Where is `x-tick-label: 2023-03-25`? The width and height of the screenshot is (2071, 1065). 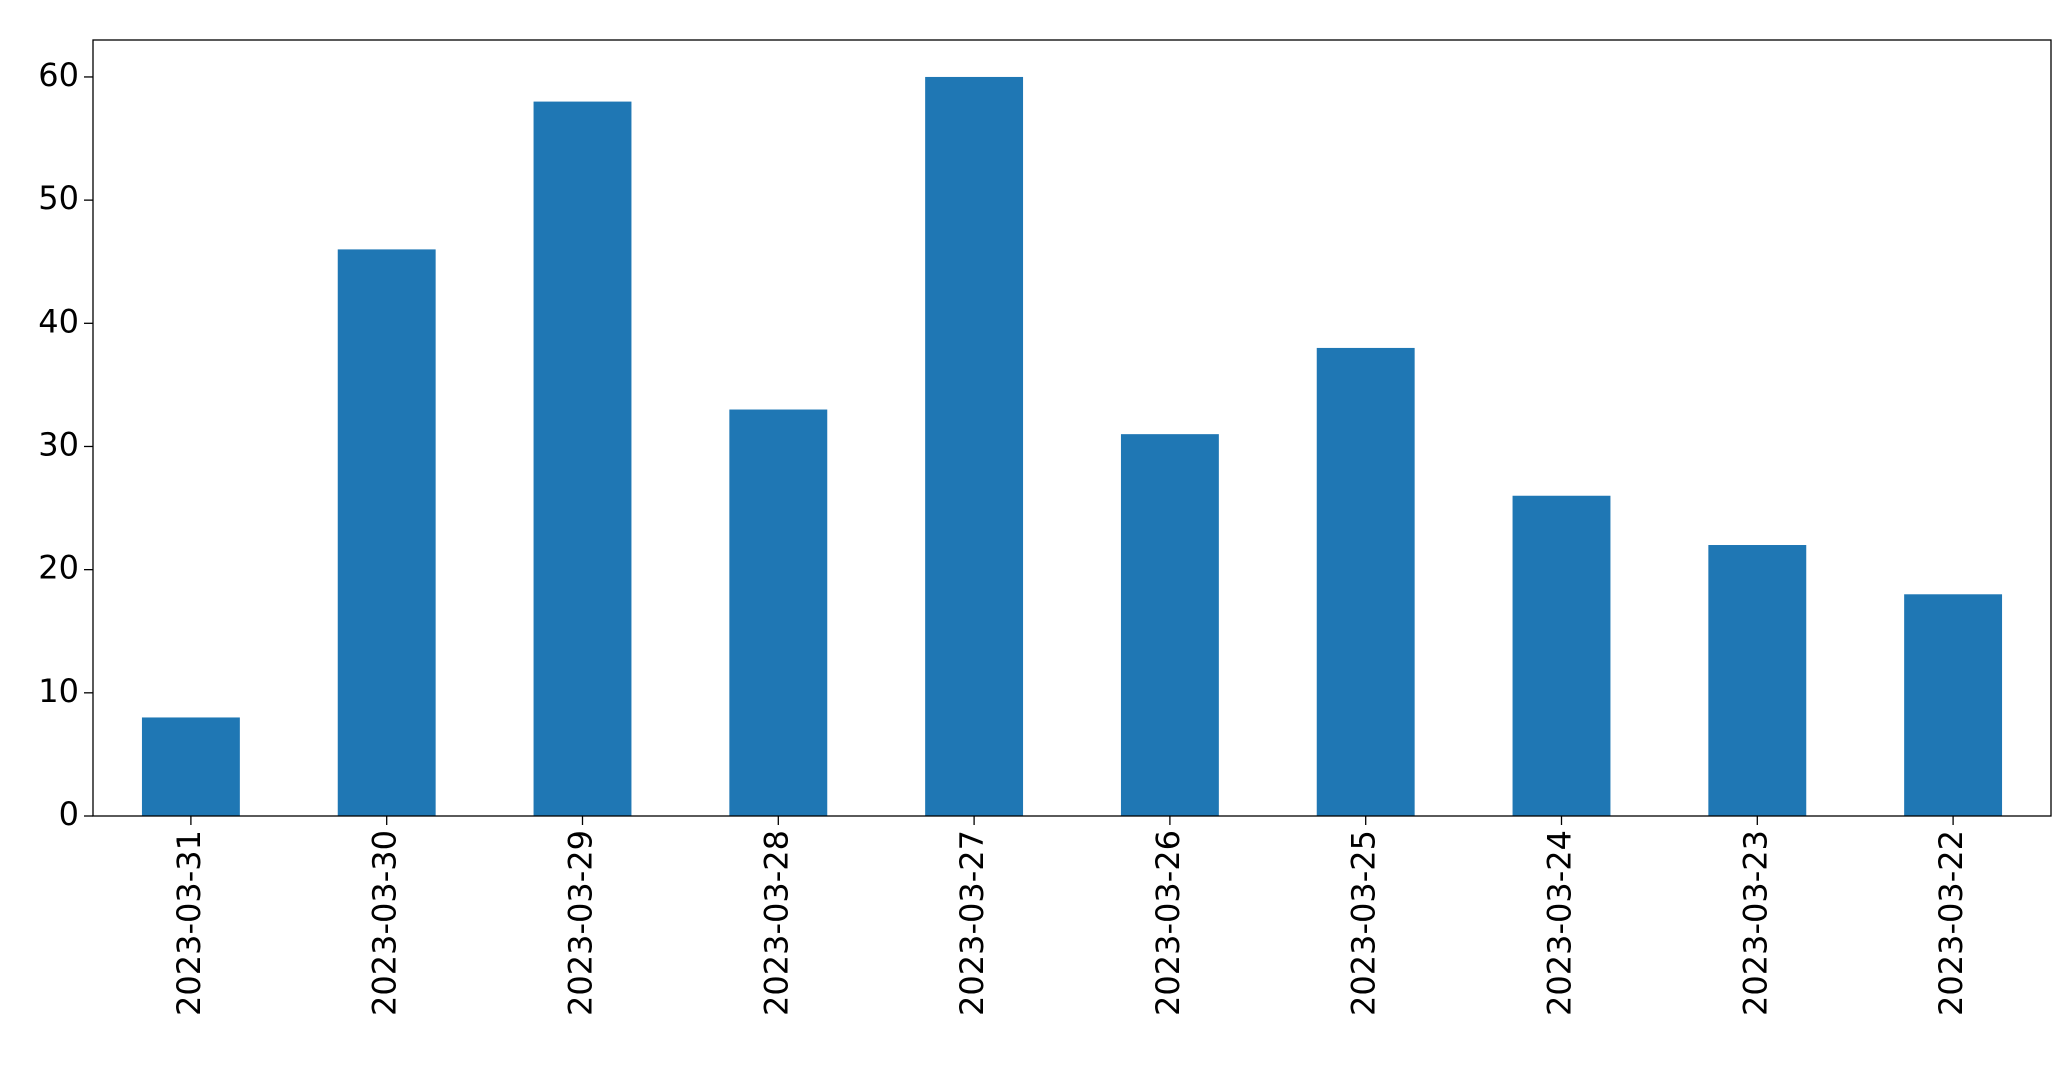 x-tick-label: 2023-03-25 is located at coordinates (1364, 923).